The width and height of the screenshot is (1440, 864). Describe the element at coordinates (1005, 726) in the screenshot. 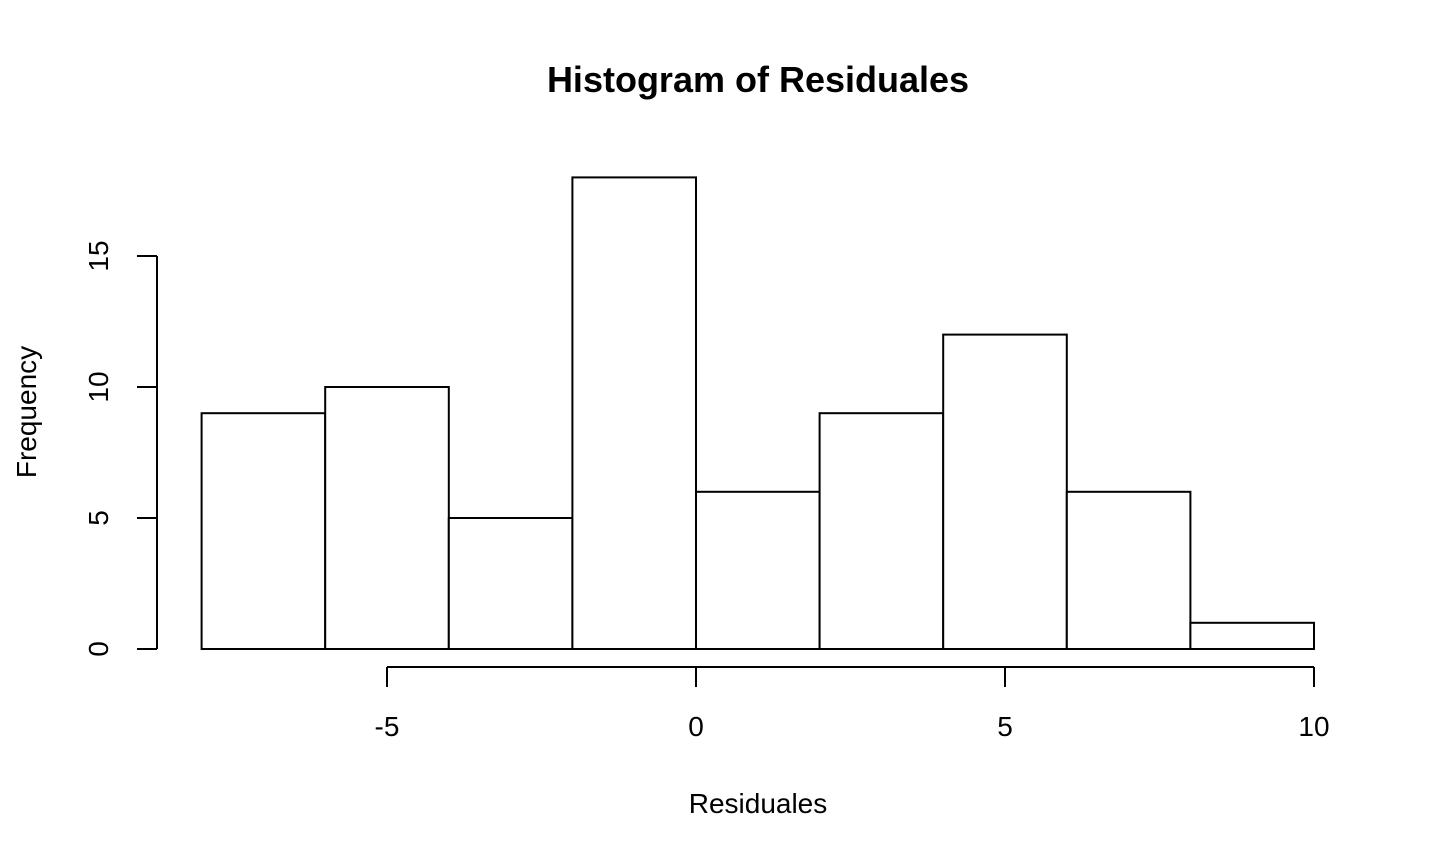

I see `x-tick-label-2: 5` at that location.